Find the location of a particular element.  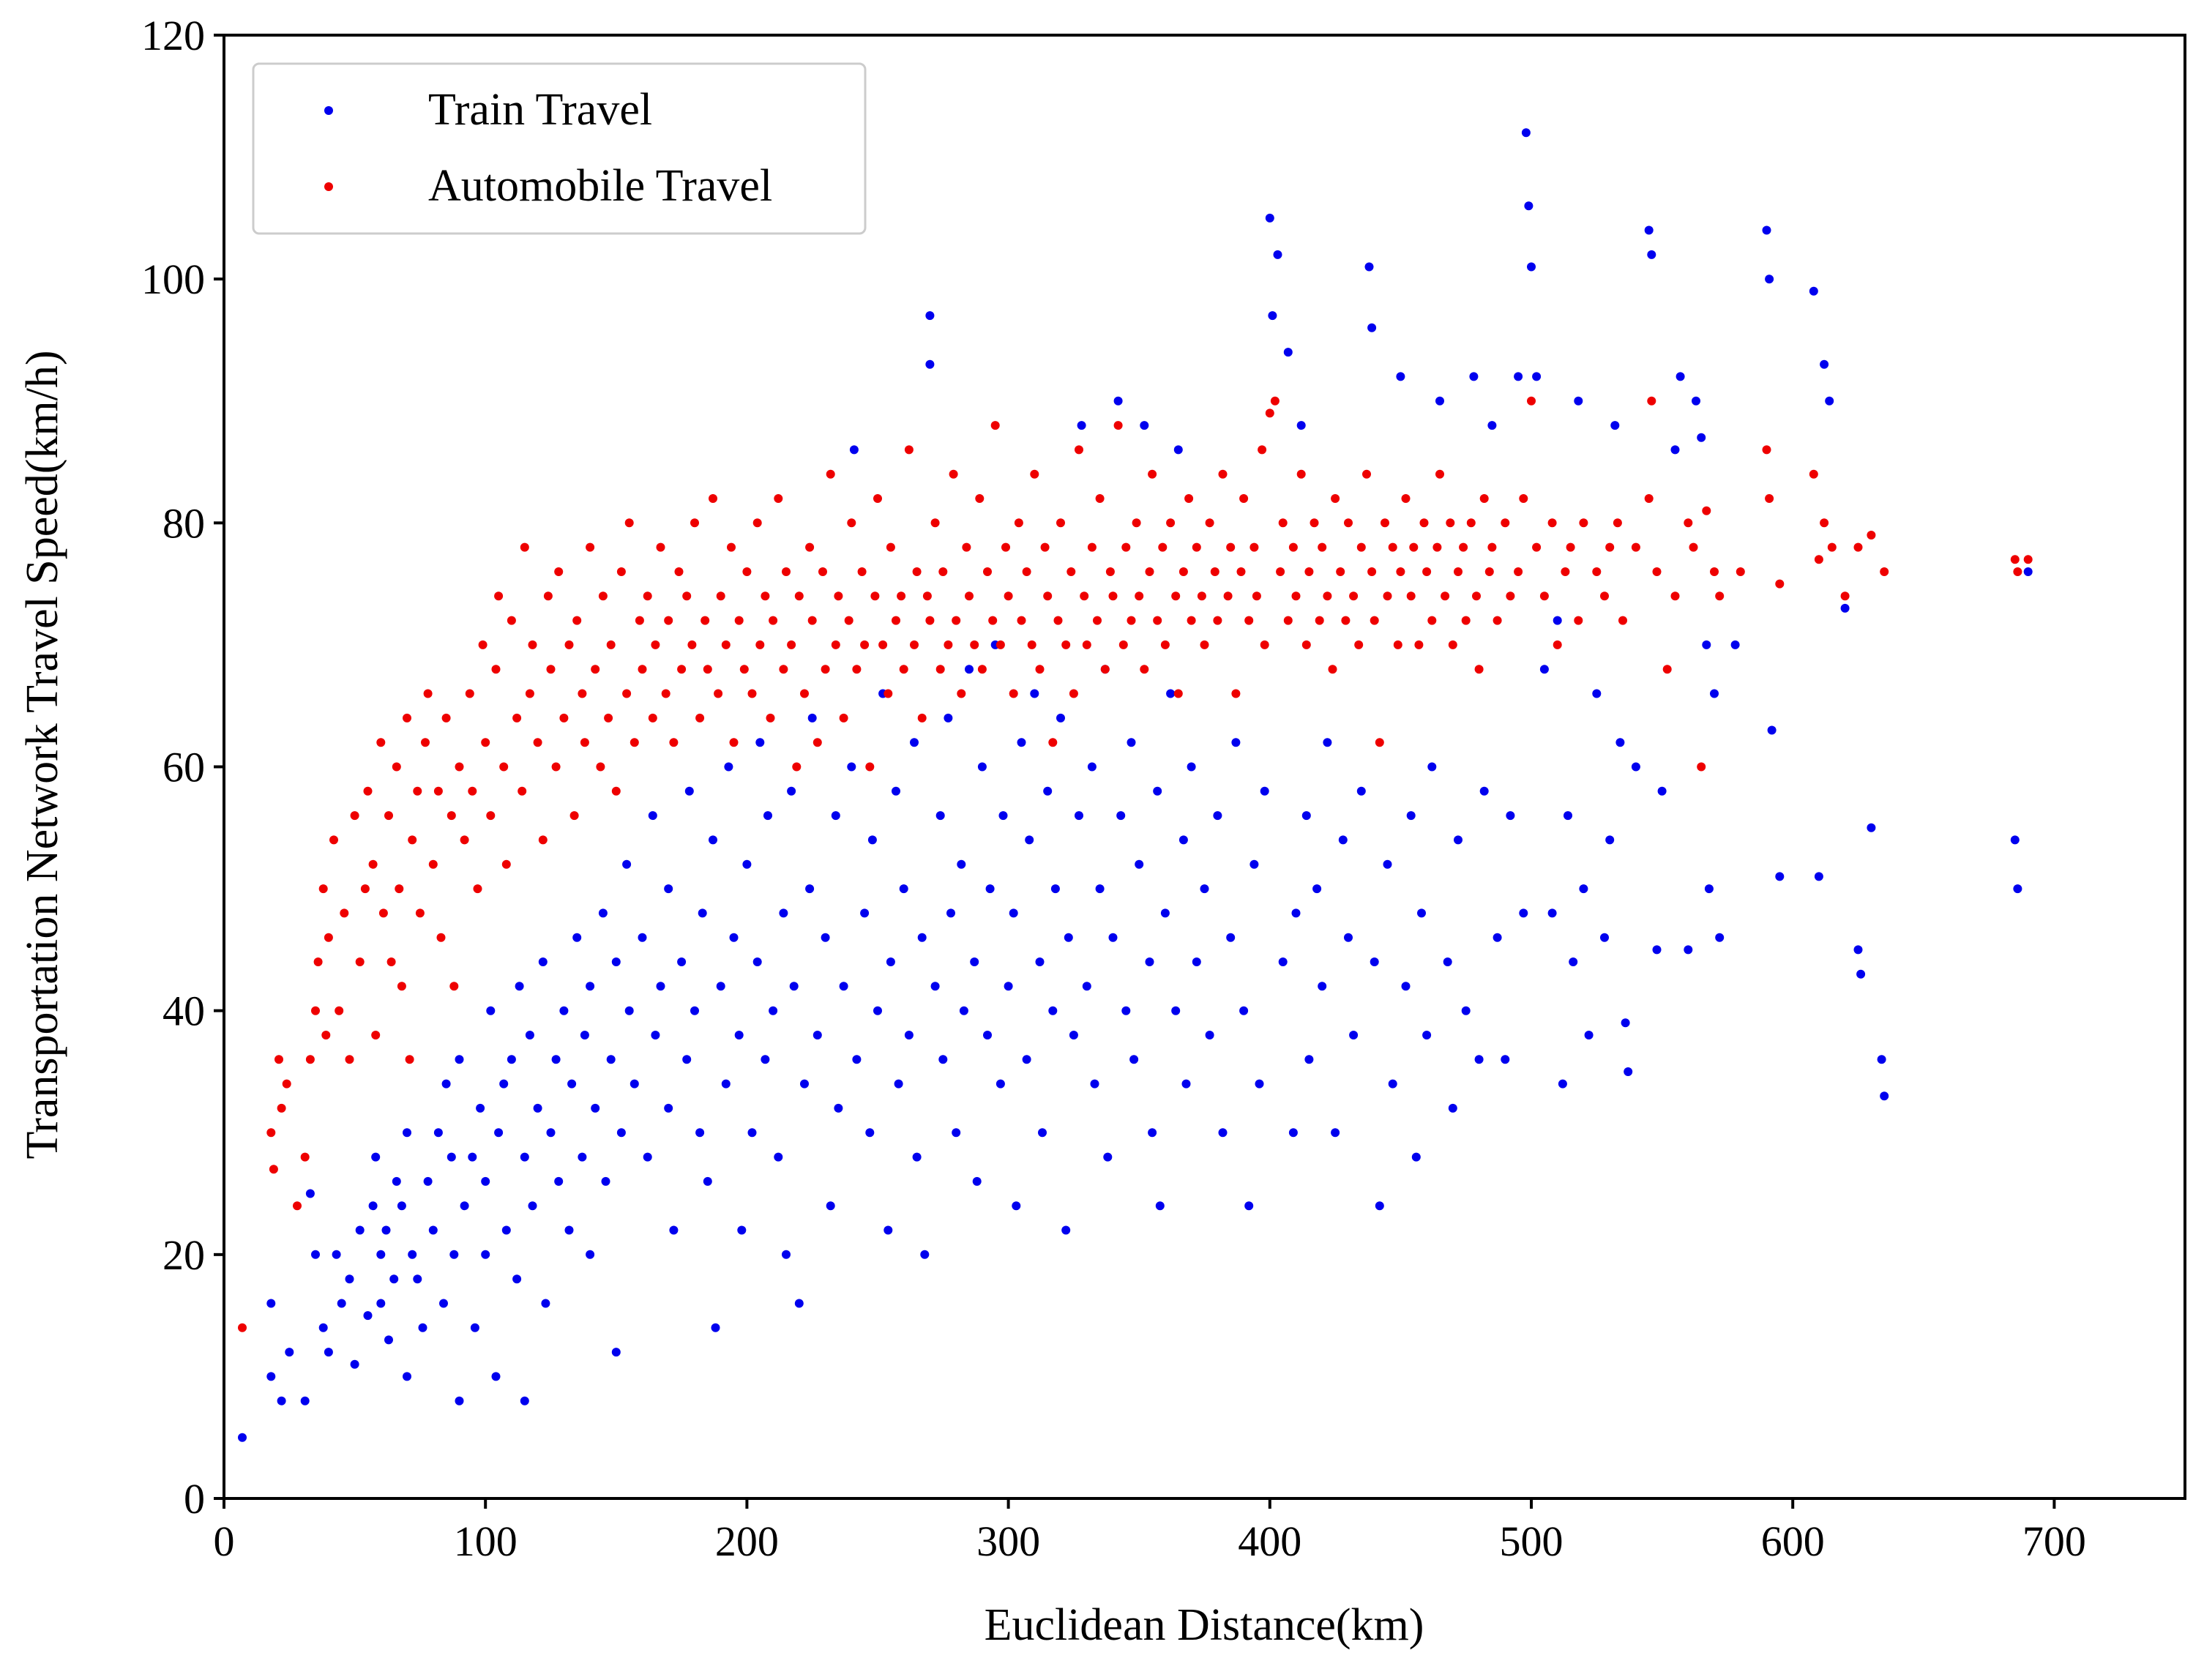

legend-label-train: Train Travel is located at coordinates (540, 110).